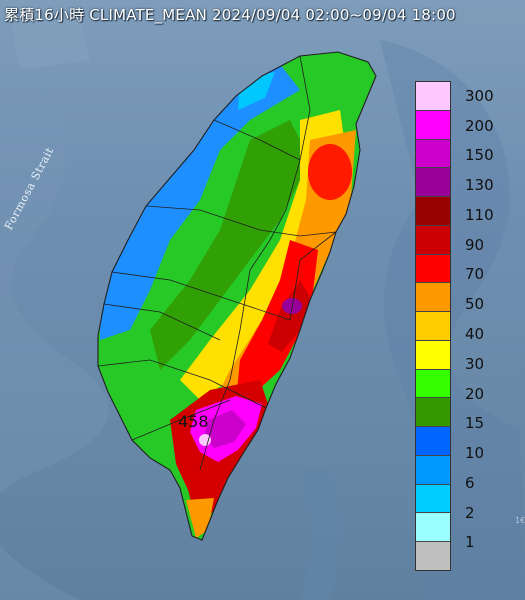 This screenshot has height=600, width=525. I want to click on legend-label: 110, so click(479, 214).